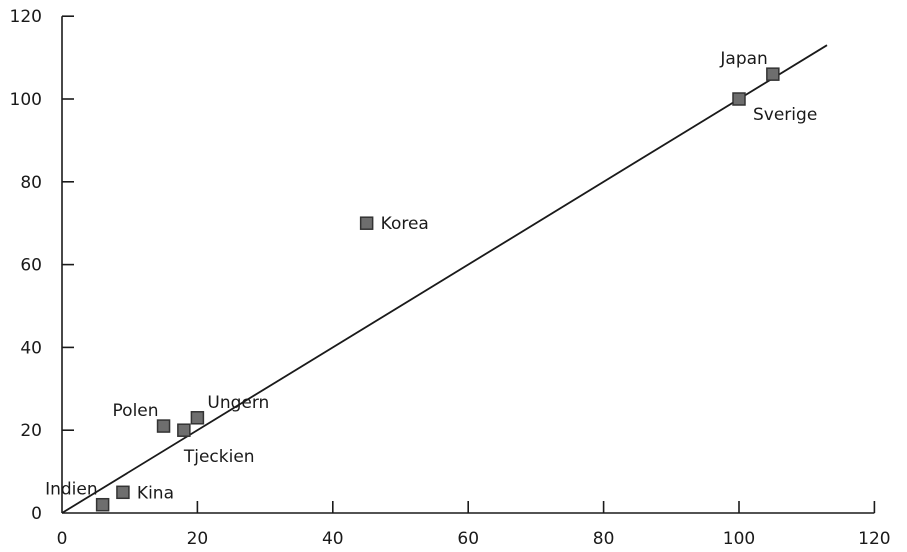 This screenshot has height=552, width=907. I want to click on data-point: Tjeckien, so click(216, 445).